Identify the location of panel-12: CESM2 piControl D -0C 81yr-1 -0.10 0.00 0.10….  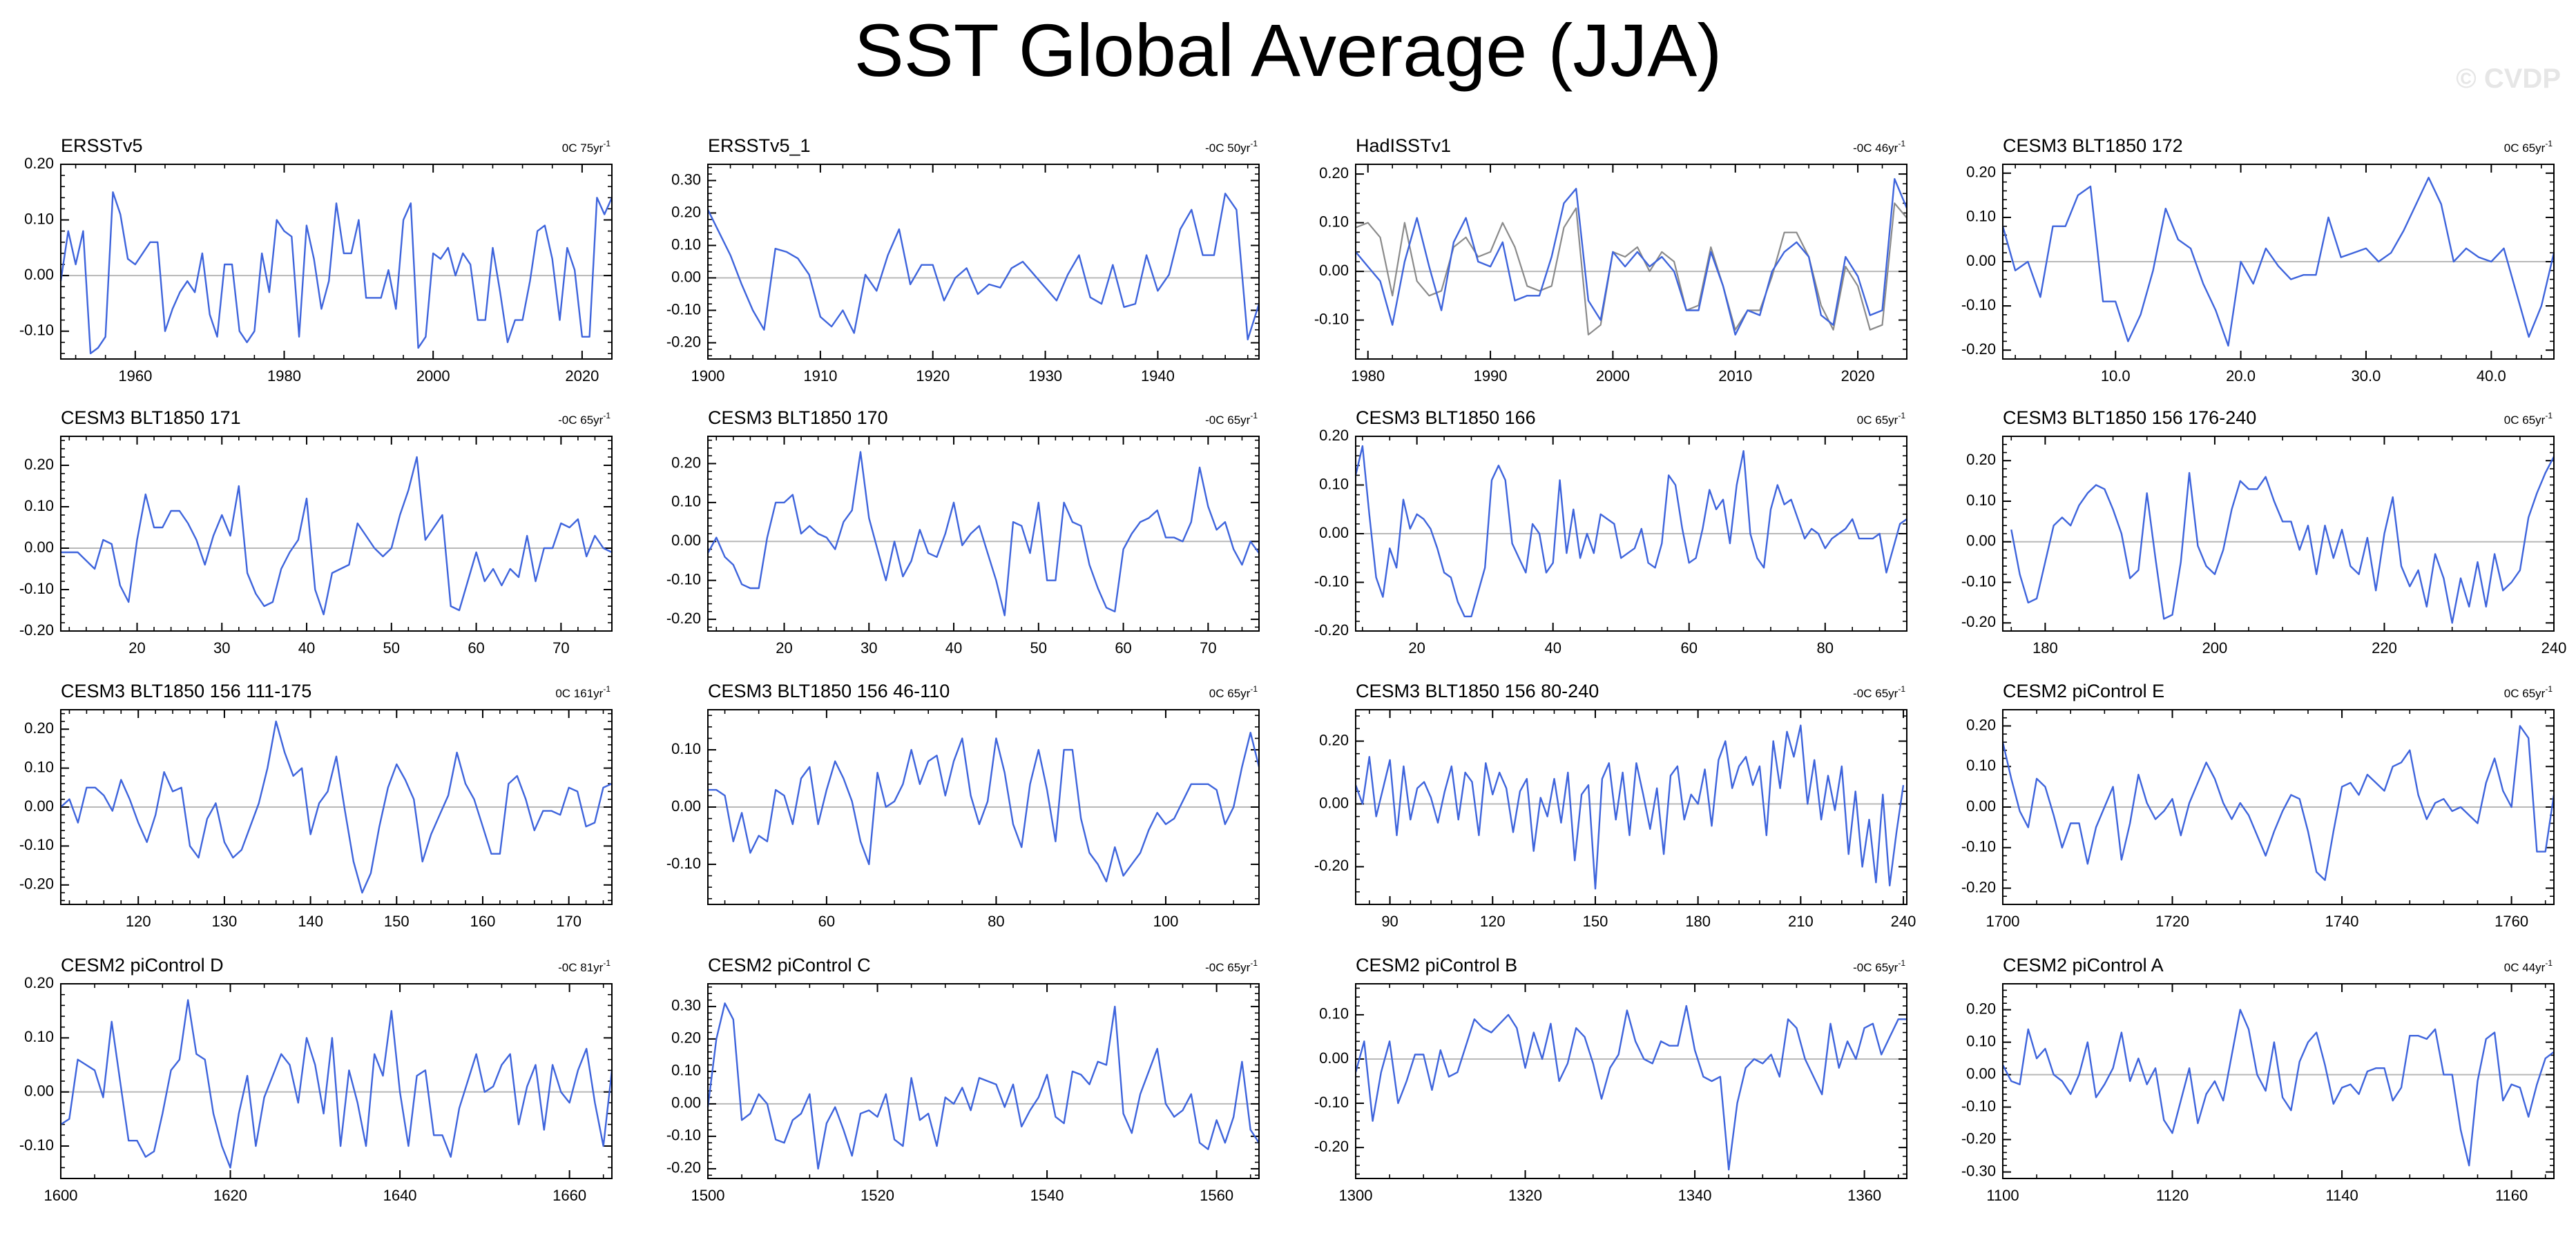
(316, 1079).